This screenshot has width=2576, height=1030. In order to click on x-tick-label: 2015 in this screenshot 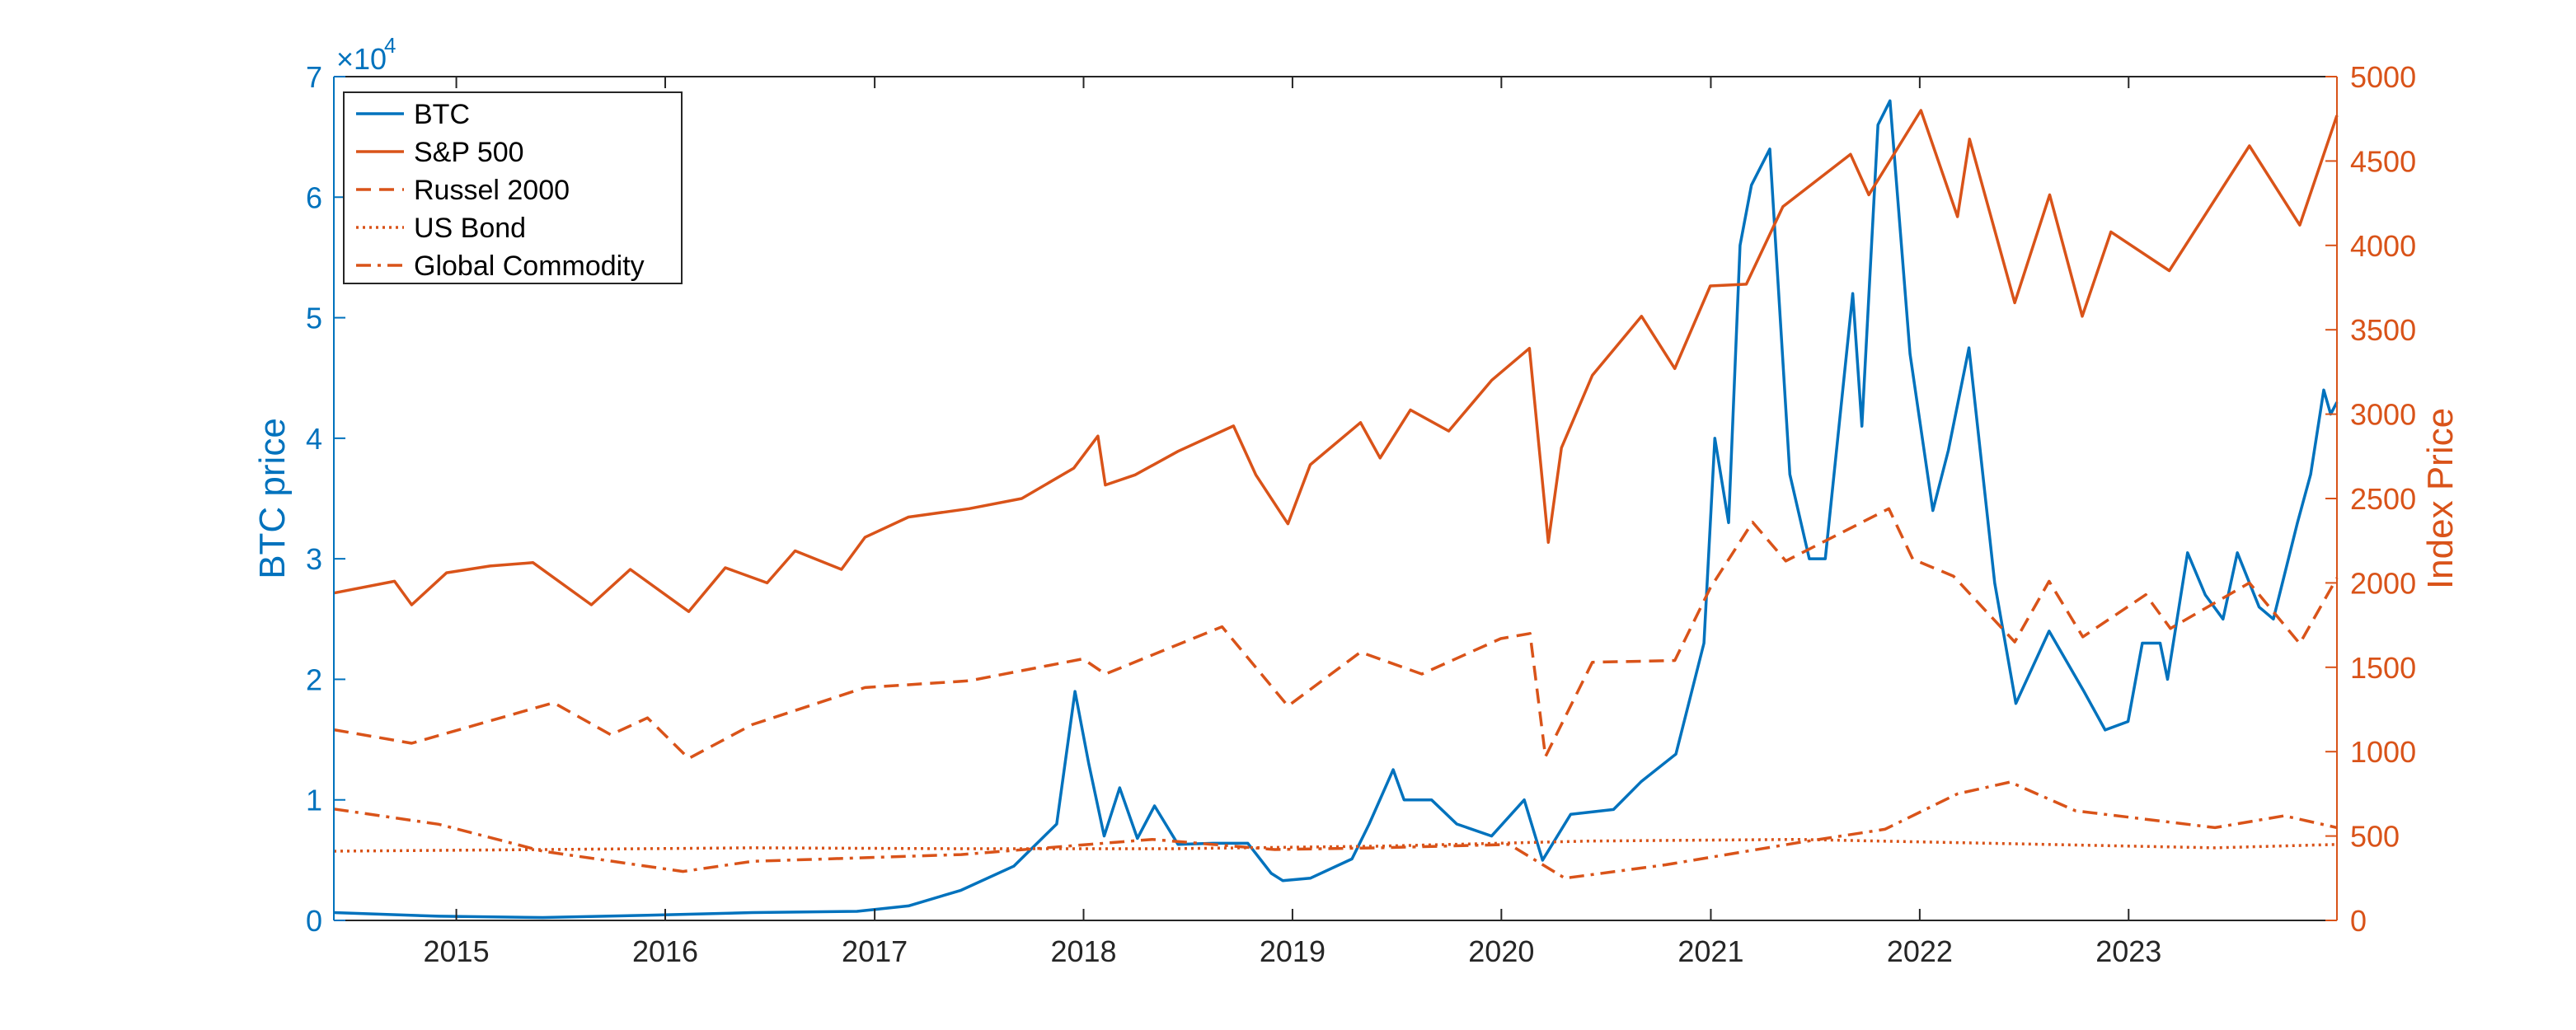, I will do `click(457, 951)`.